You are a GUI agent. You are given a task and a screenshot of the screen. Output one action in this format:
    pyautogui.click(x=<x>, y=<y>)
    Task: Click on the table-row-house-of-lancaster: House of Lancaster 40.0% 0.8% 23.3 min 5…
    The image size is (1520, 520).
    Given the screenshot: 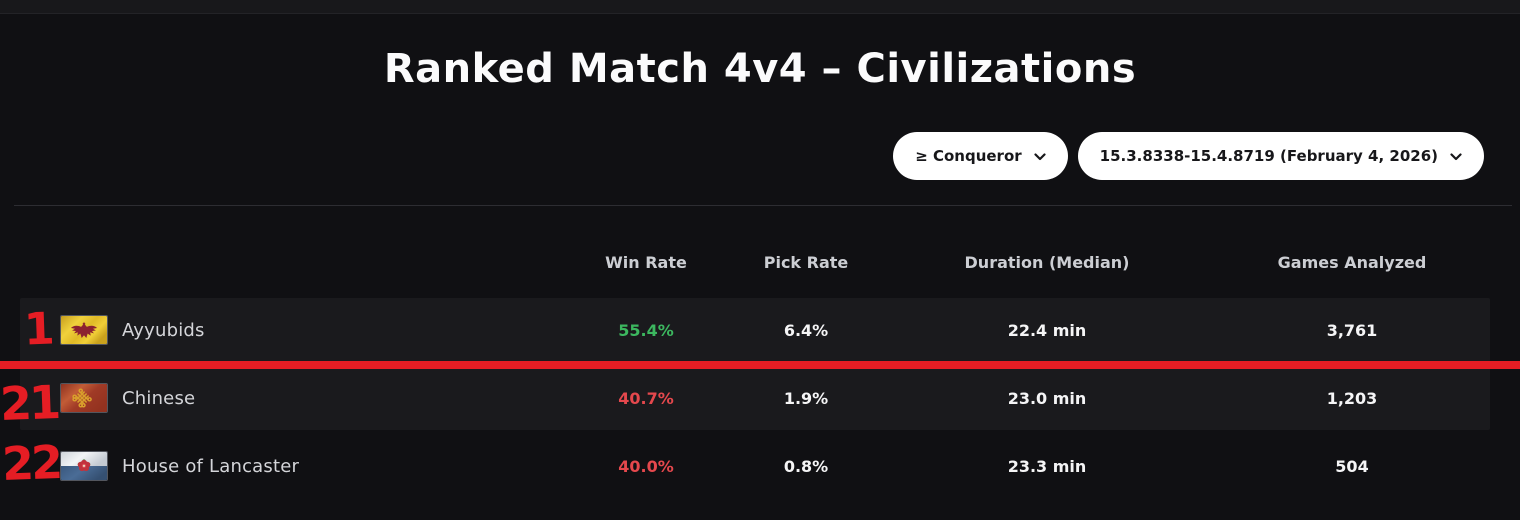 What is the action you would take?
    pyautogui.click(x=755, y=466)
    